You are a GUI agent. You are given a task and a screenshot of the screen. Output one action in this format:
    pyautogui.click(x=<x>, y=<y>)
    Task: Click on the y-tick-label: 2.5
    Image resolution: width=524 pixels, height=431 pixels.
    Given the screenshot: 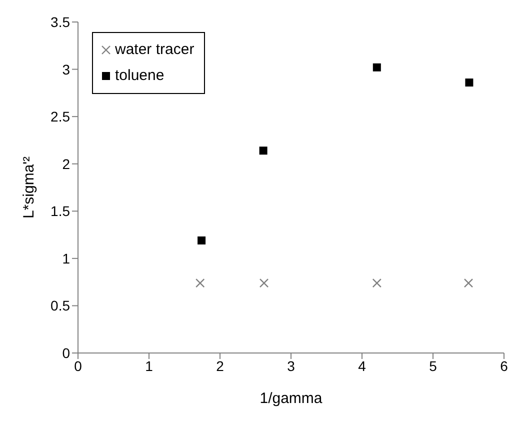 What is the action you would take?
    pyautogui.click(x=60, y=116)
    